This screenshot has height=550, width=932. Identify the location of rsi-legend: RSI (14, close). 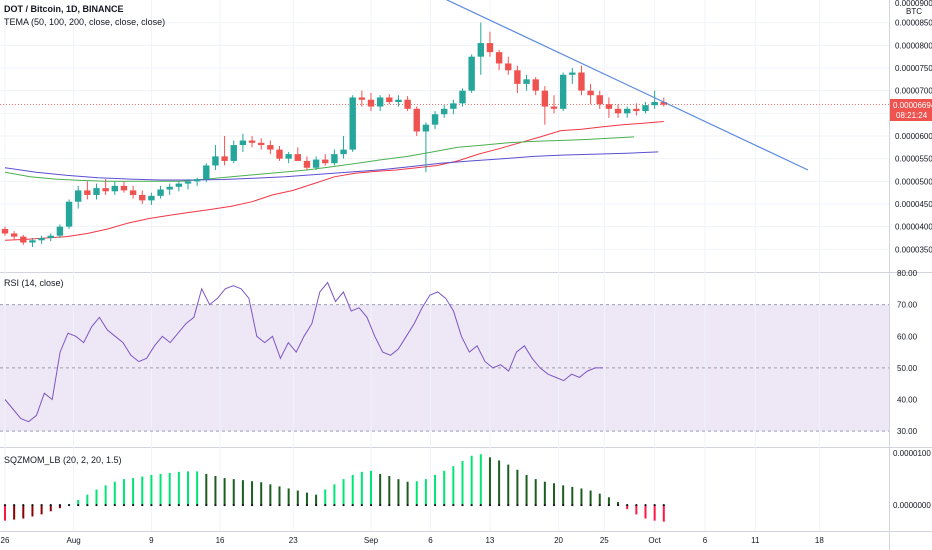
(34, 283).